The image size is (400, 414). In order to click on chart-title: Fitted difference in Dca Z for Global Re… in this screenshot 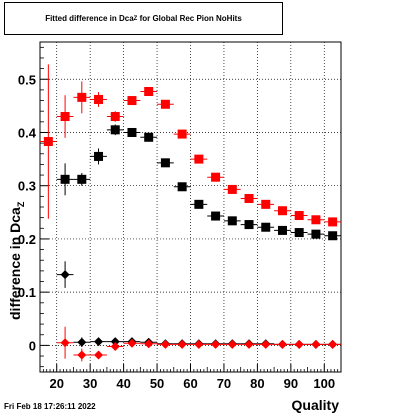, I will do `click(143, 18)`.